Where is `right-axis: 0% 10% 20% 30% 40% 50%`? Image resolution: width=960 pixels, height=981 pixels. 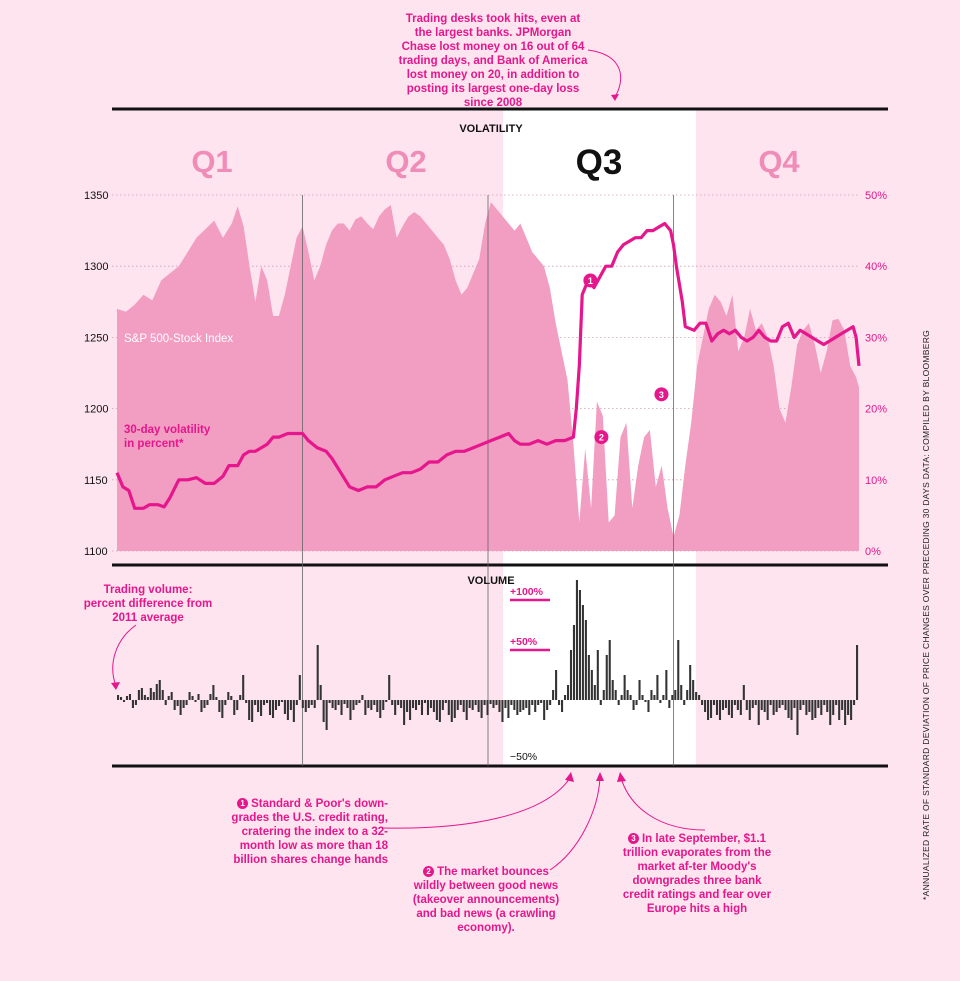 right-axis: 0% 10% 20% 30% 40% 50% is located at coordinates (876, 374).